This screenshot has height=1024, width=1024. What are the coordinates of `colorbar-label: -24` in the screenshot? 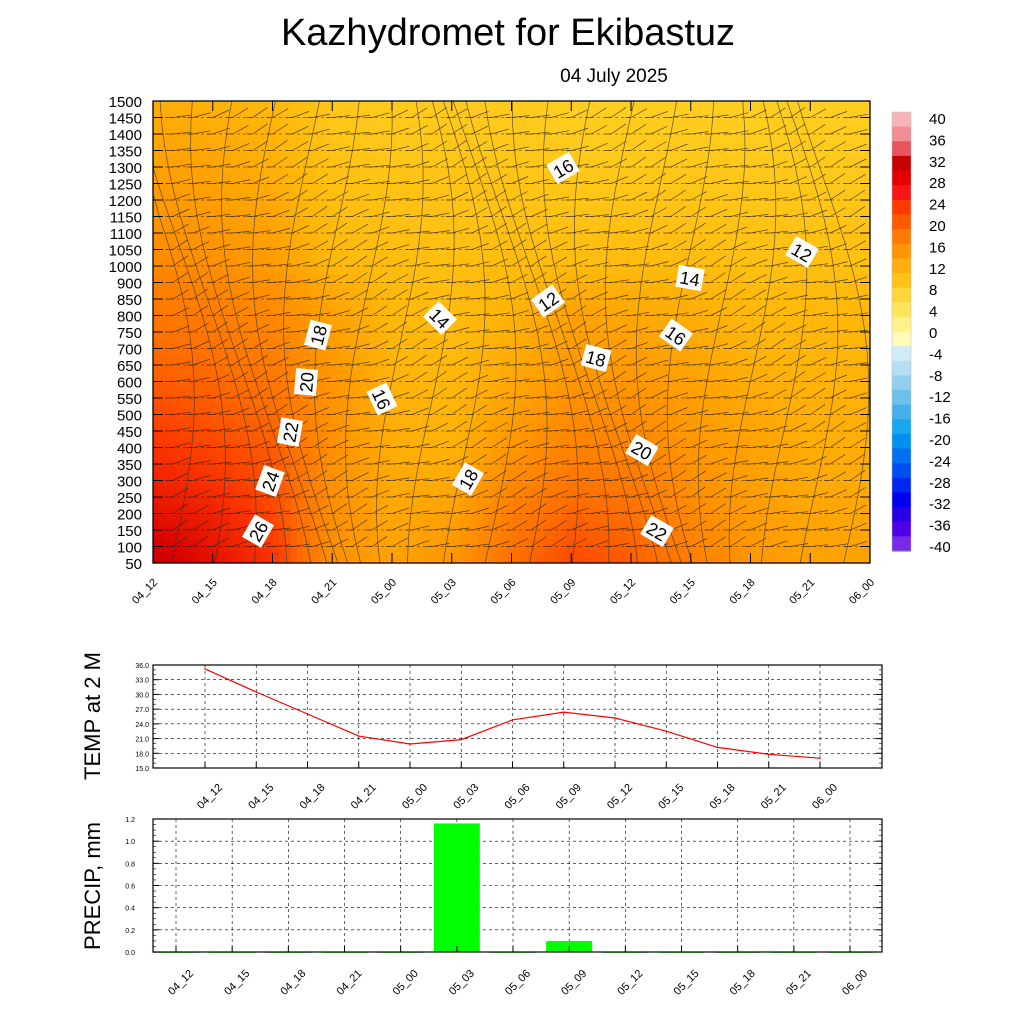 It's located at (940, 461).